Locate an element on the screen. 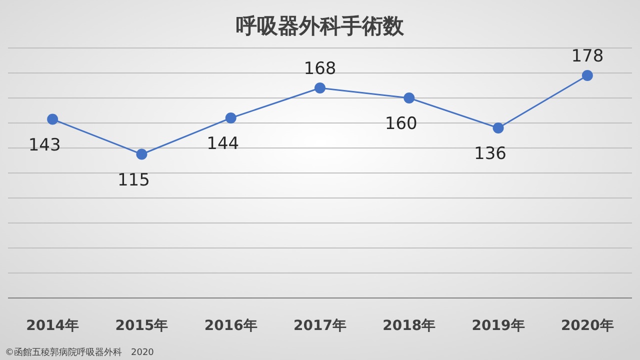 The width and height of the screenshot is (640, 360). data-label: 143 is located at coordinates (44, 145).